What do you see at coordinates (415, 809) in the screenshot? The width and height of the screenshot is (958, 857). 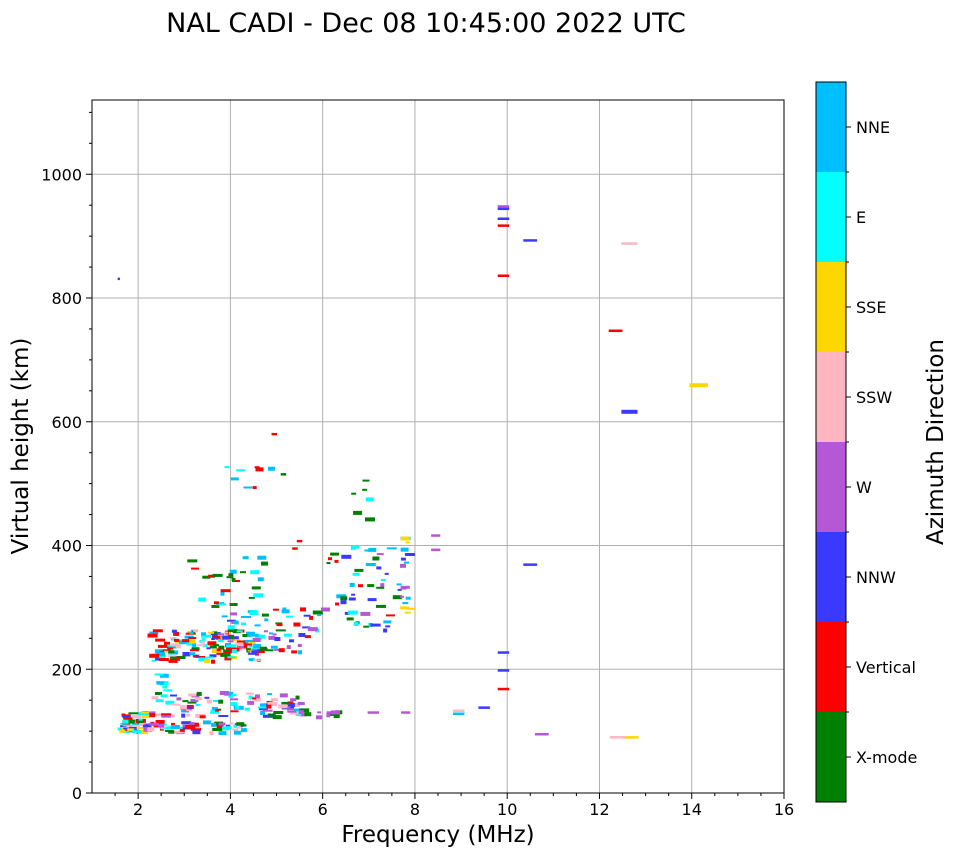 I see `x-tick-label: 8` at bounding box center [415, 809].